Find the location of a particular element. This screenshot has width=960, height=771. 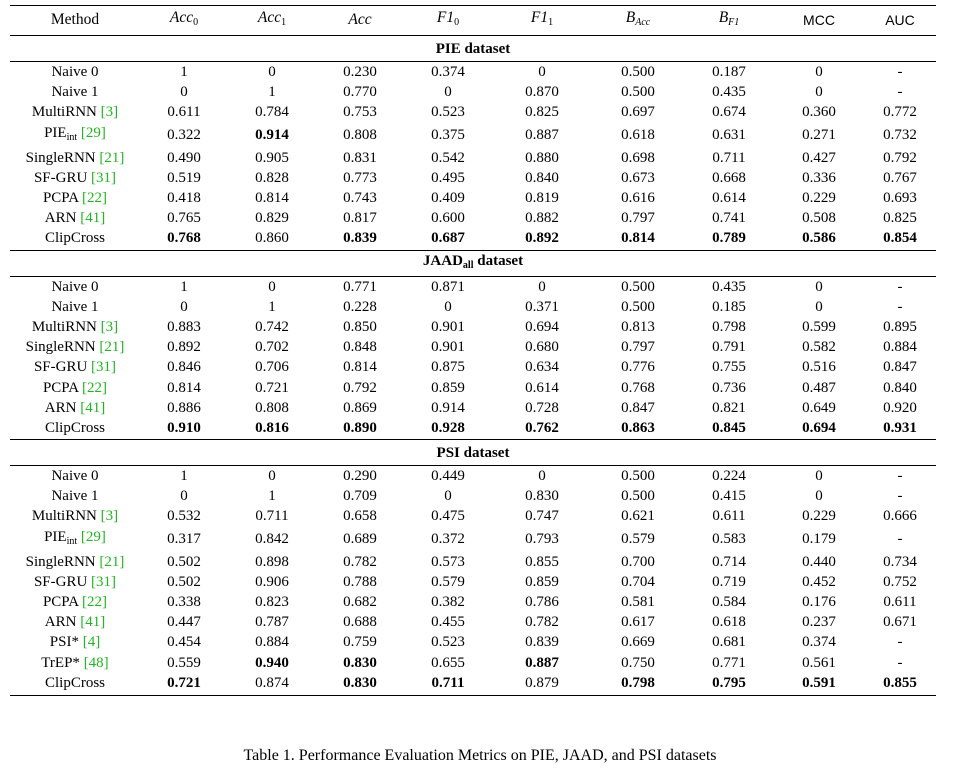

value-cell: 0.600 is located at coordinates (448, 218).